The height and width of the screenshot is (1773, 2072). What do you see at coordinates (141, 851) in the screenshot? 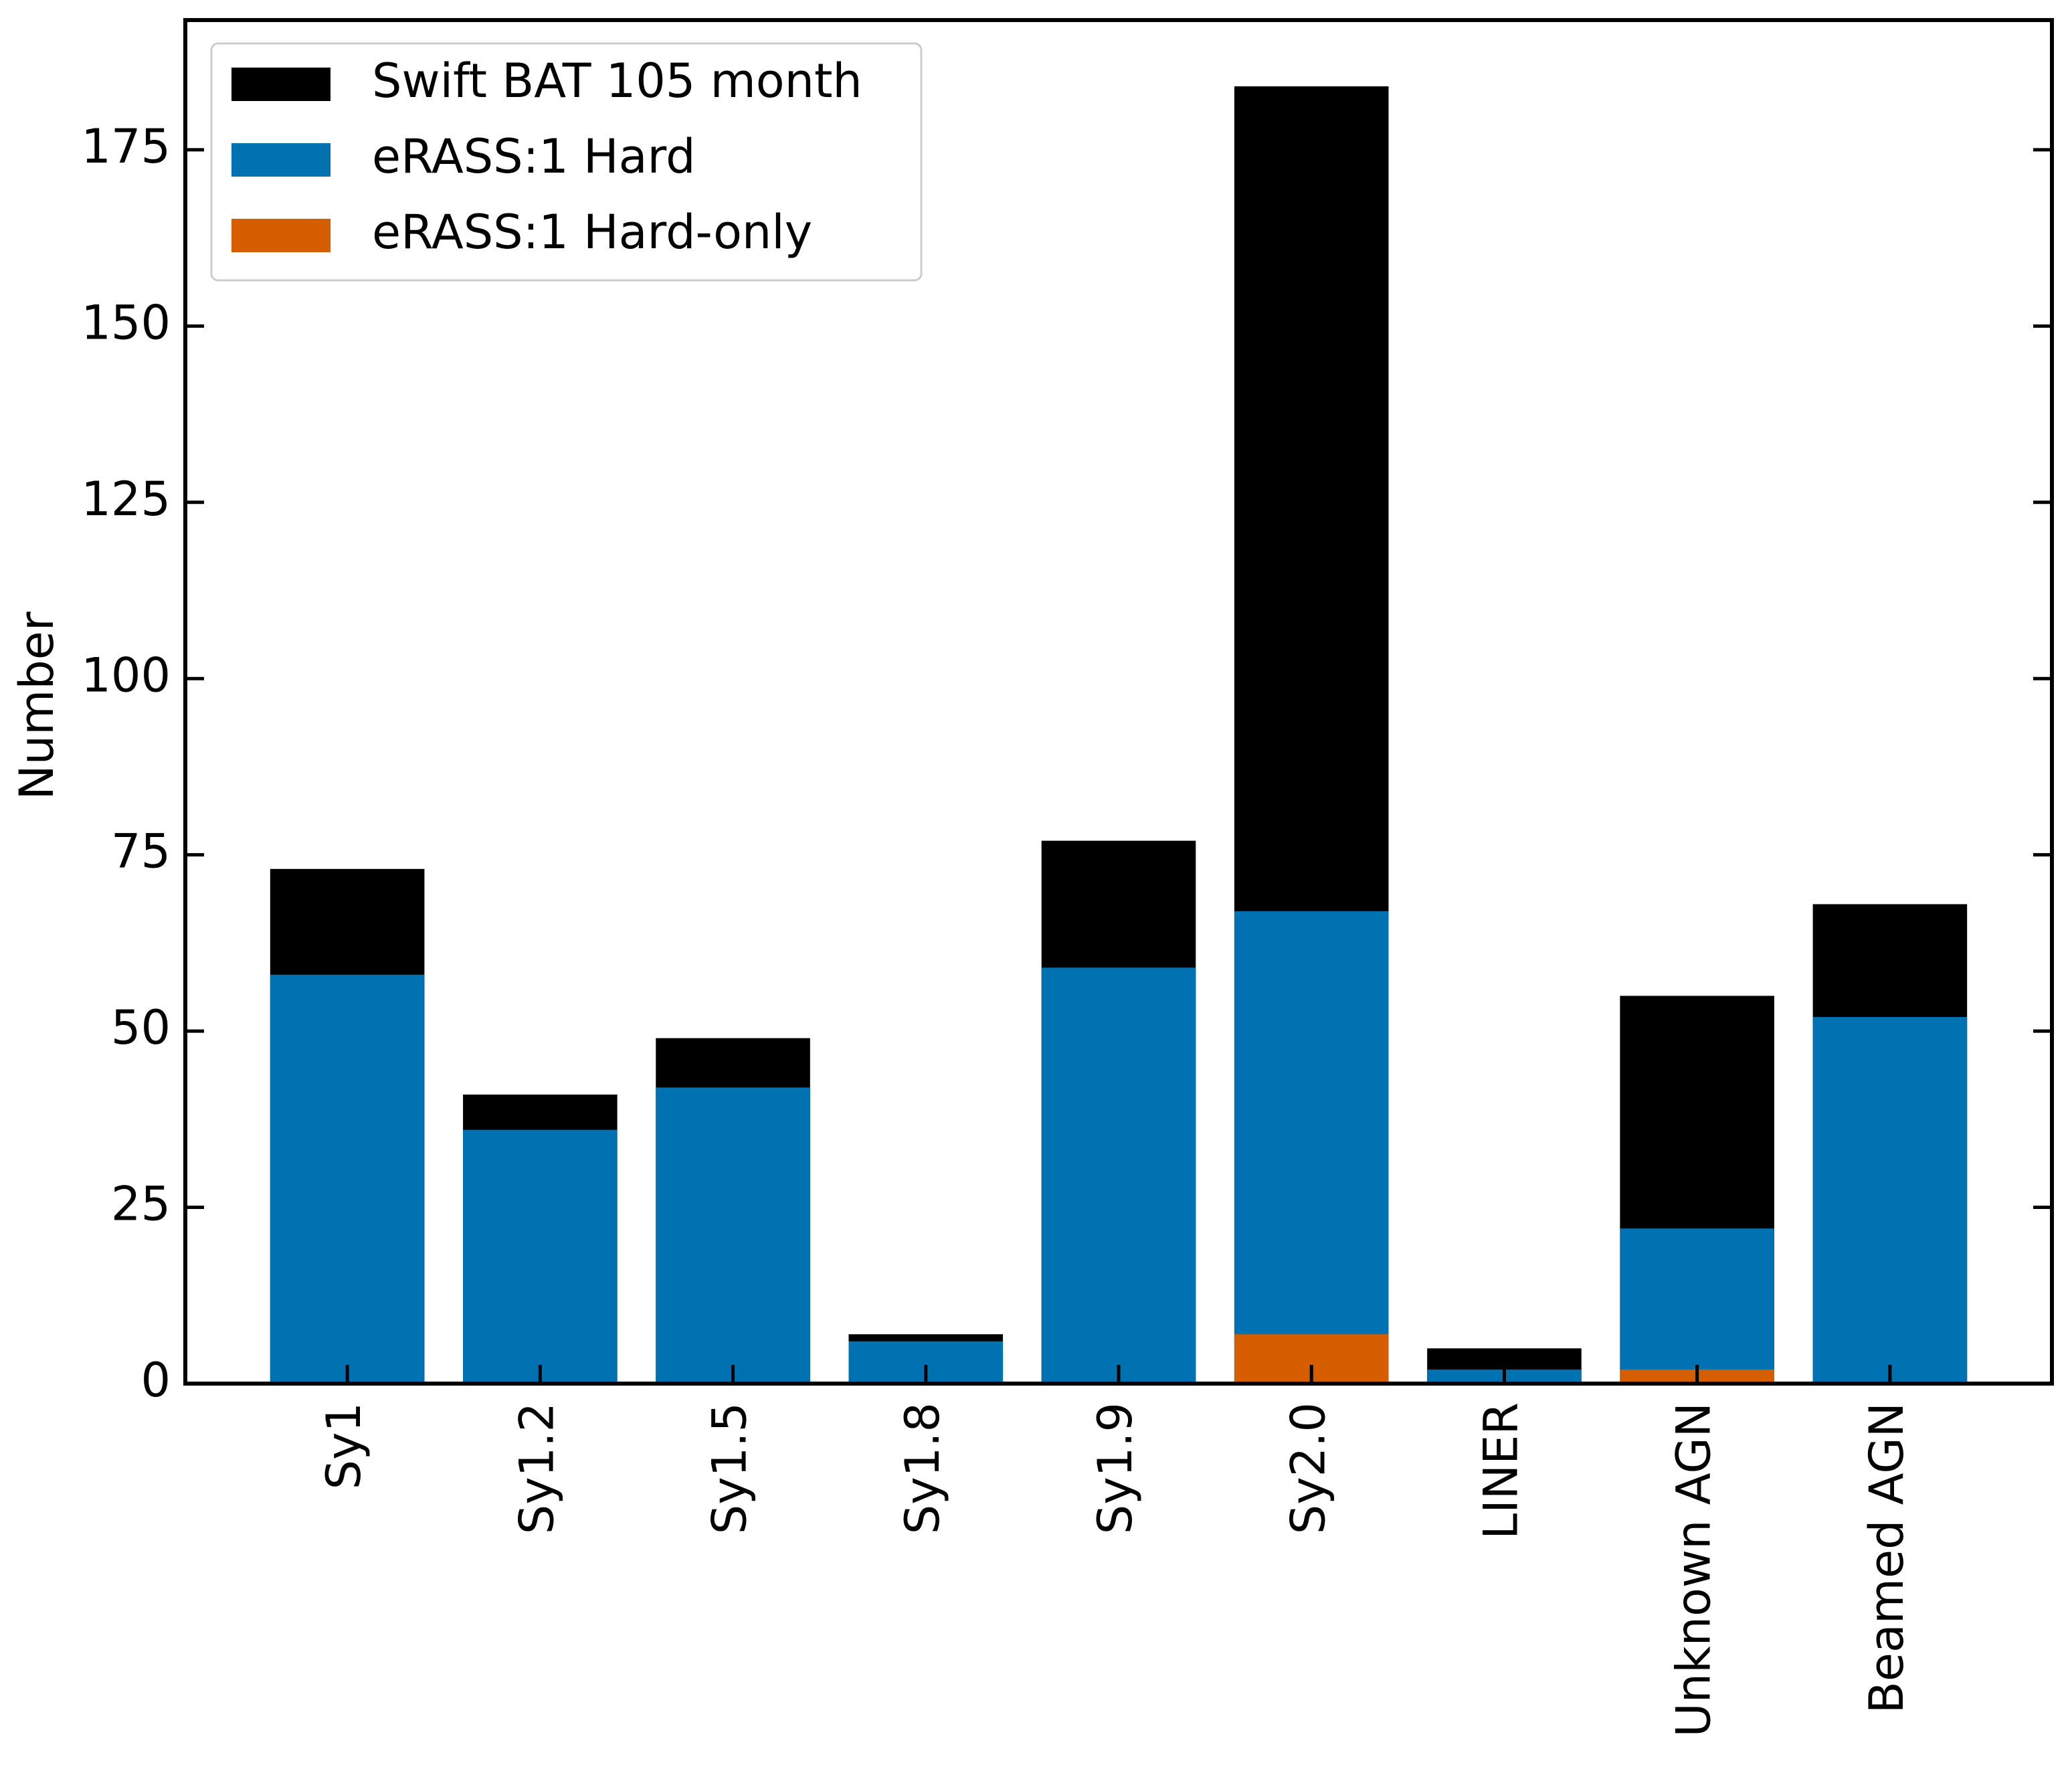
I see `y-tick-label: 75` at bounding box center [141, 851].